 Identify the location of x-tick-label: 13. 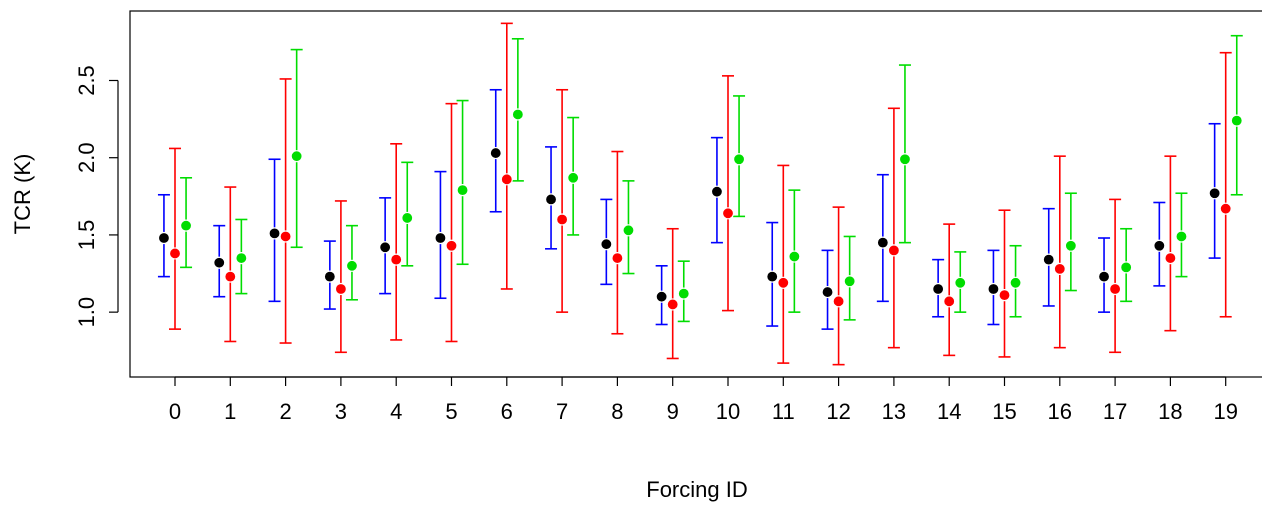
(894, 411).